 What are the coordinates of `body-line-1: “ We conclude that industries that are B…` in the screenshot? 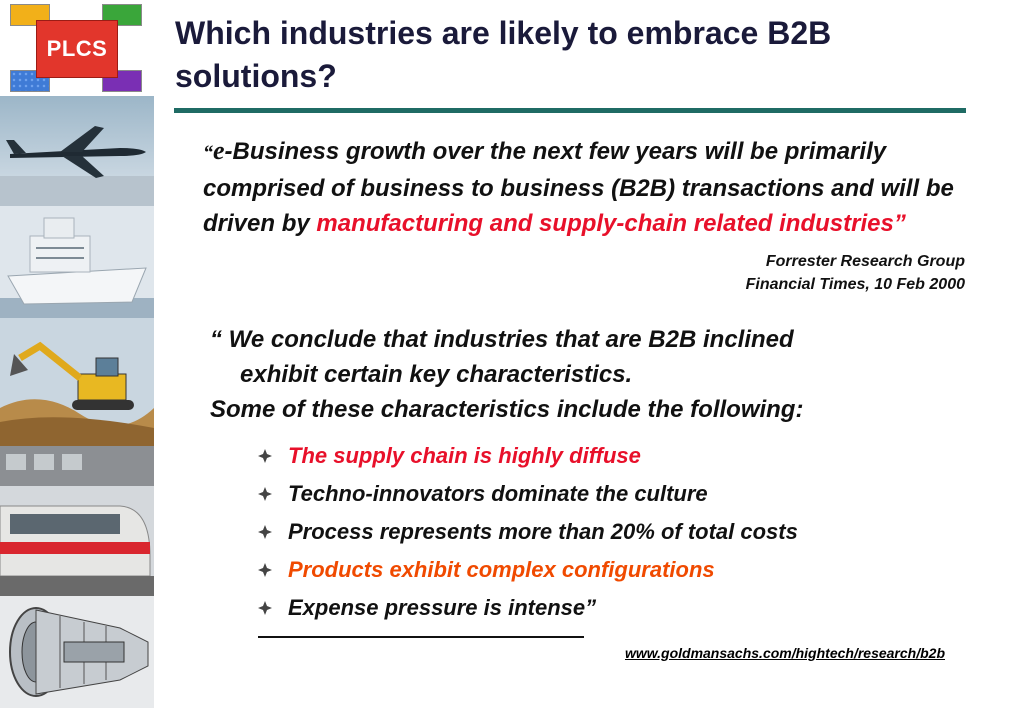 It's located at (502, 339).